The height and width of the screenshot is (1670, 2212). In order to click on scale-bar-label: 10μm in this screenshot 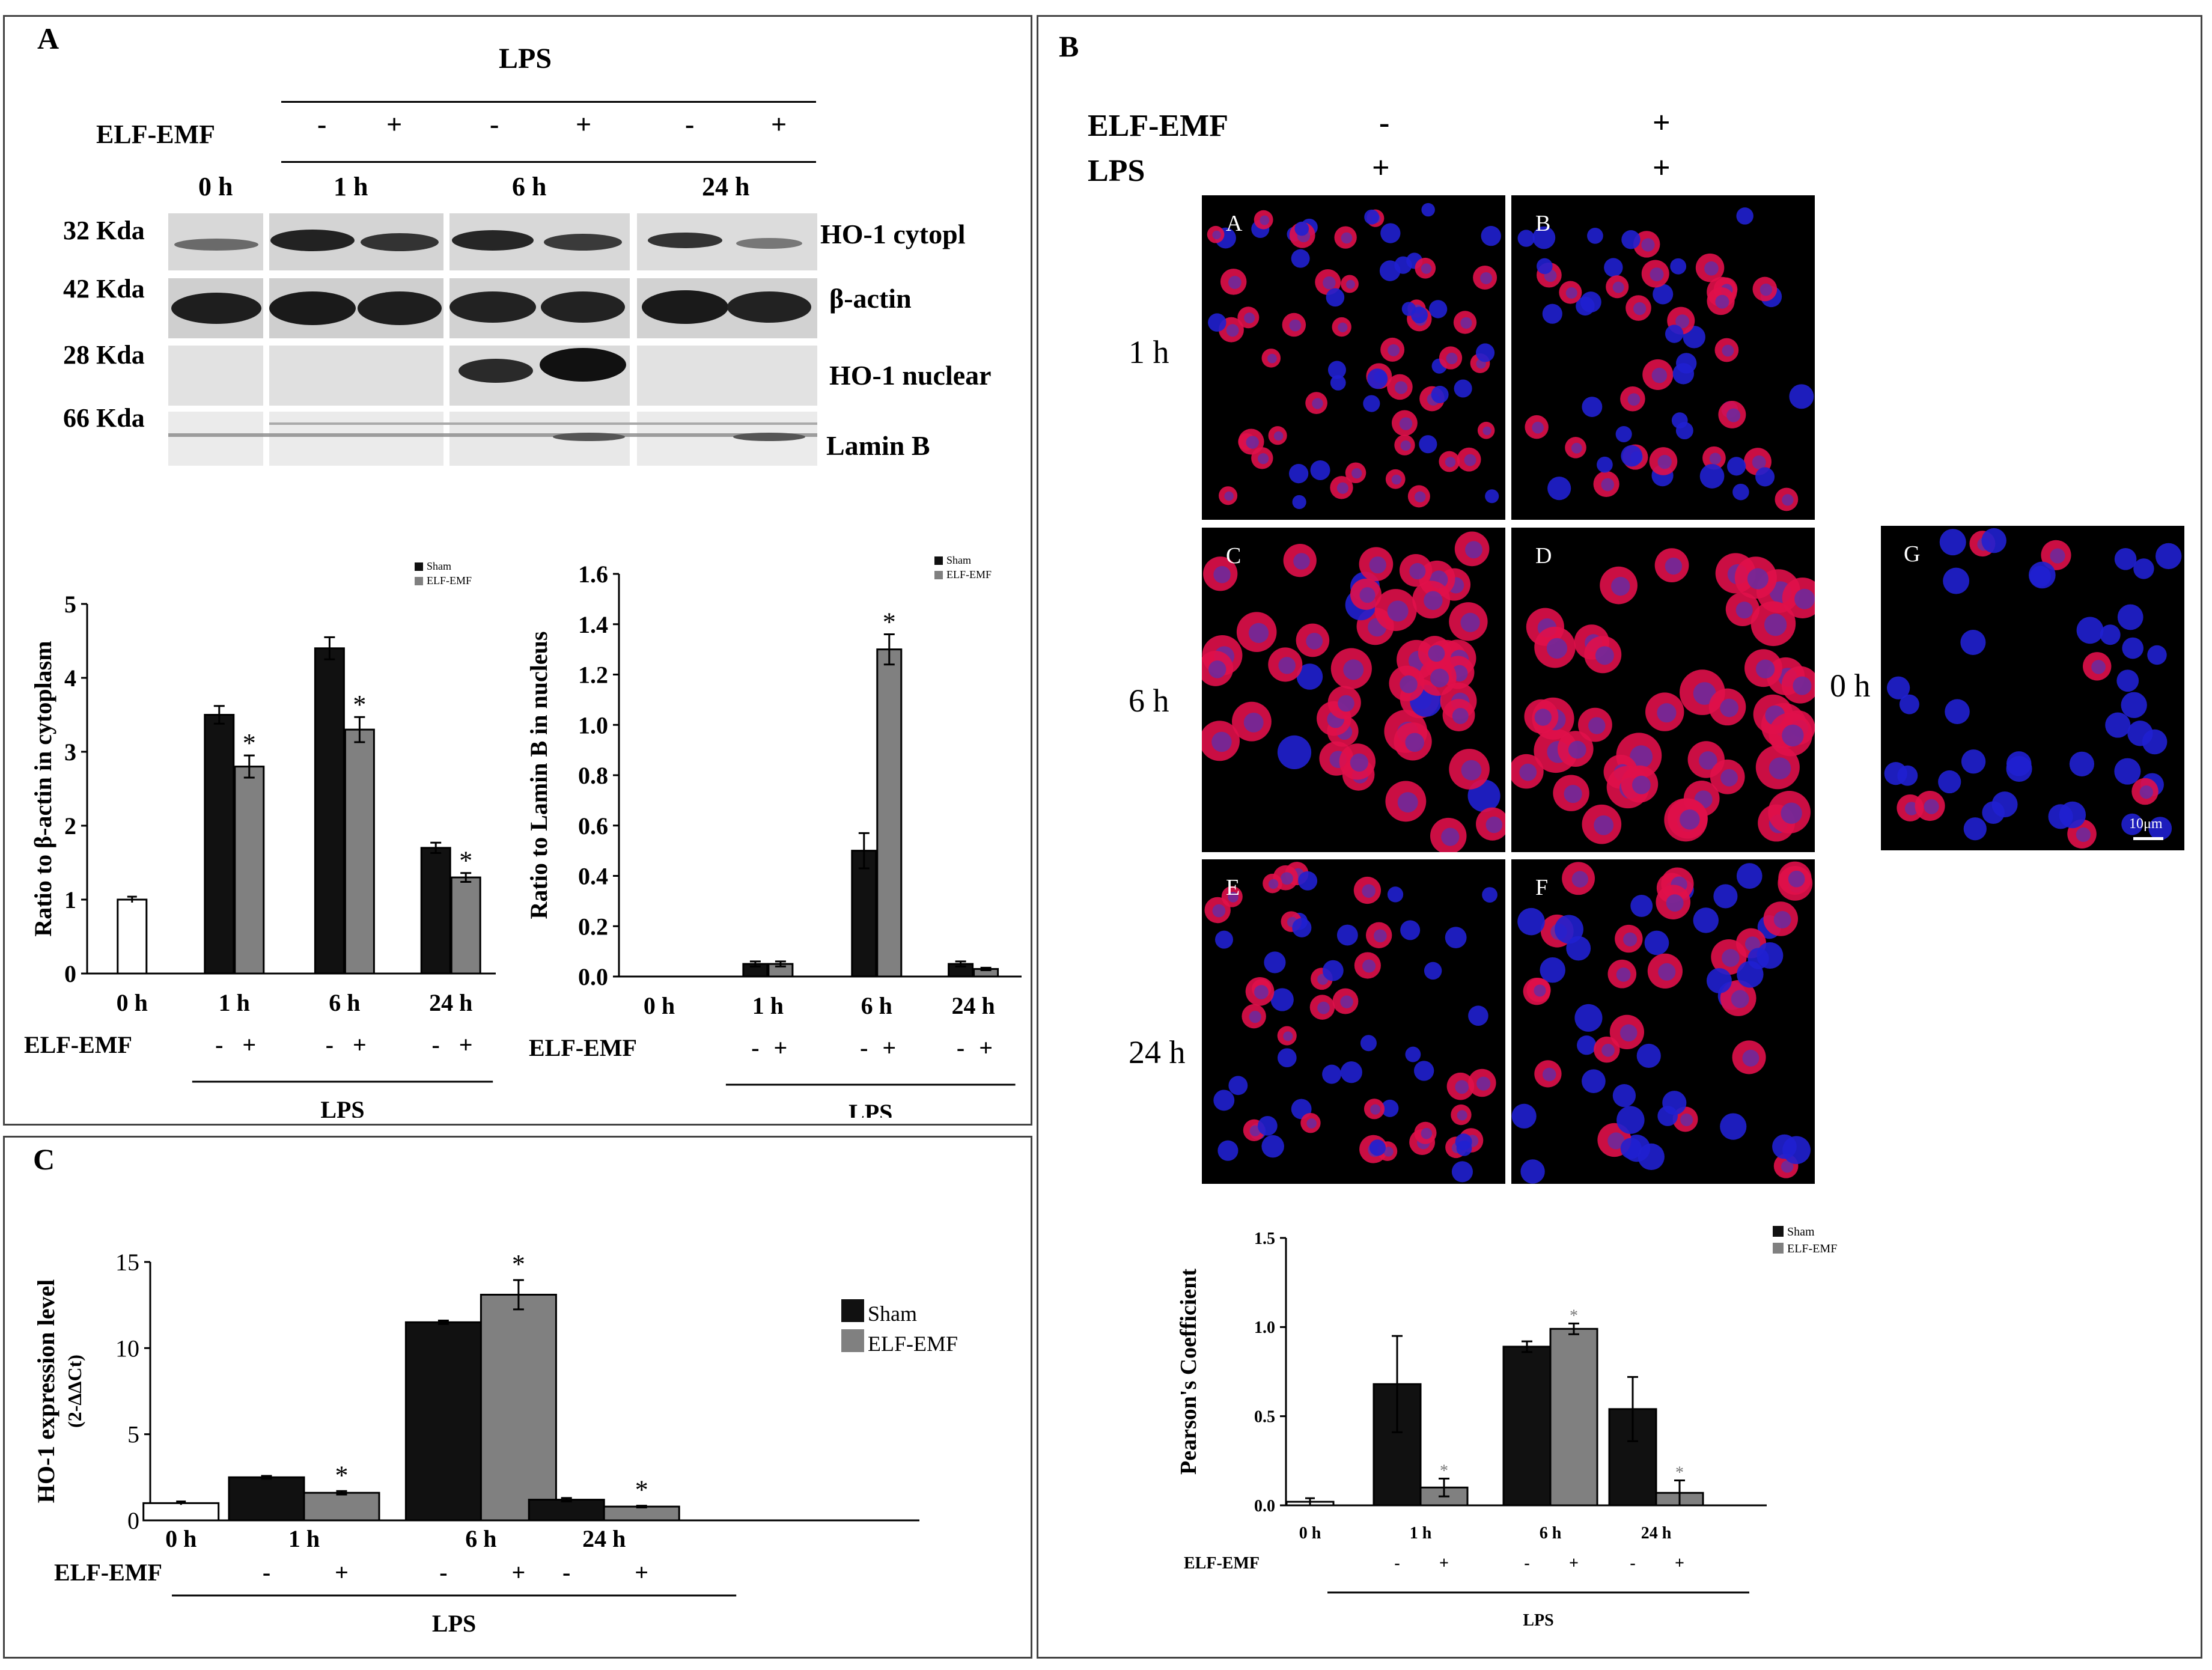, I will do `click(2146, 824)`.